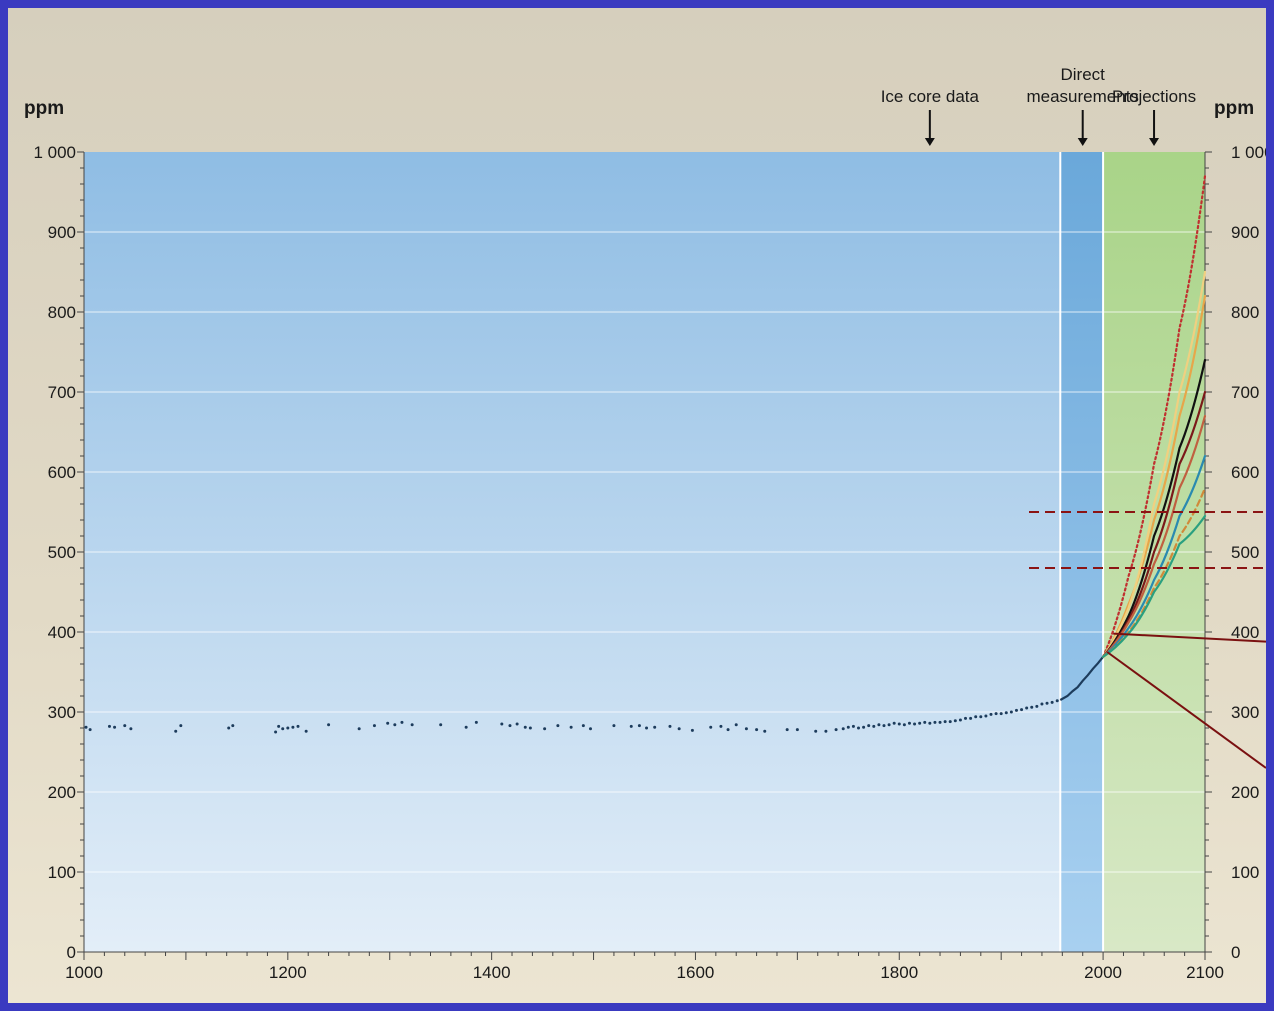 The width and height of the screenshot is (1274, 1011). What do you see at coordinates (1245, 232) in the screenshot?
I see `y-tick-label-right: 900` at bounding box center [1245, 232].